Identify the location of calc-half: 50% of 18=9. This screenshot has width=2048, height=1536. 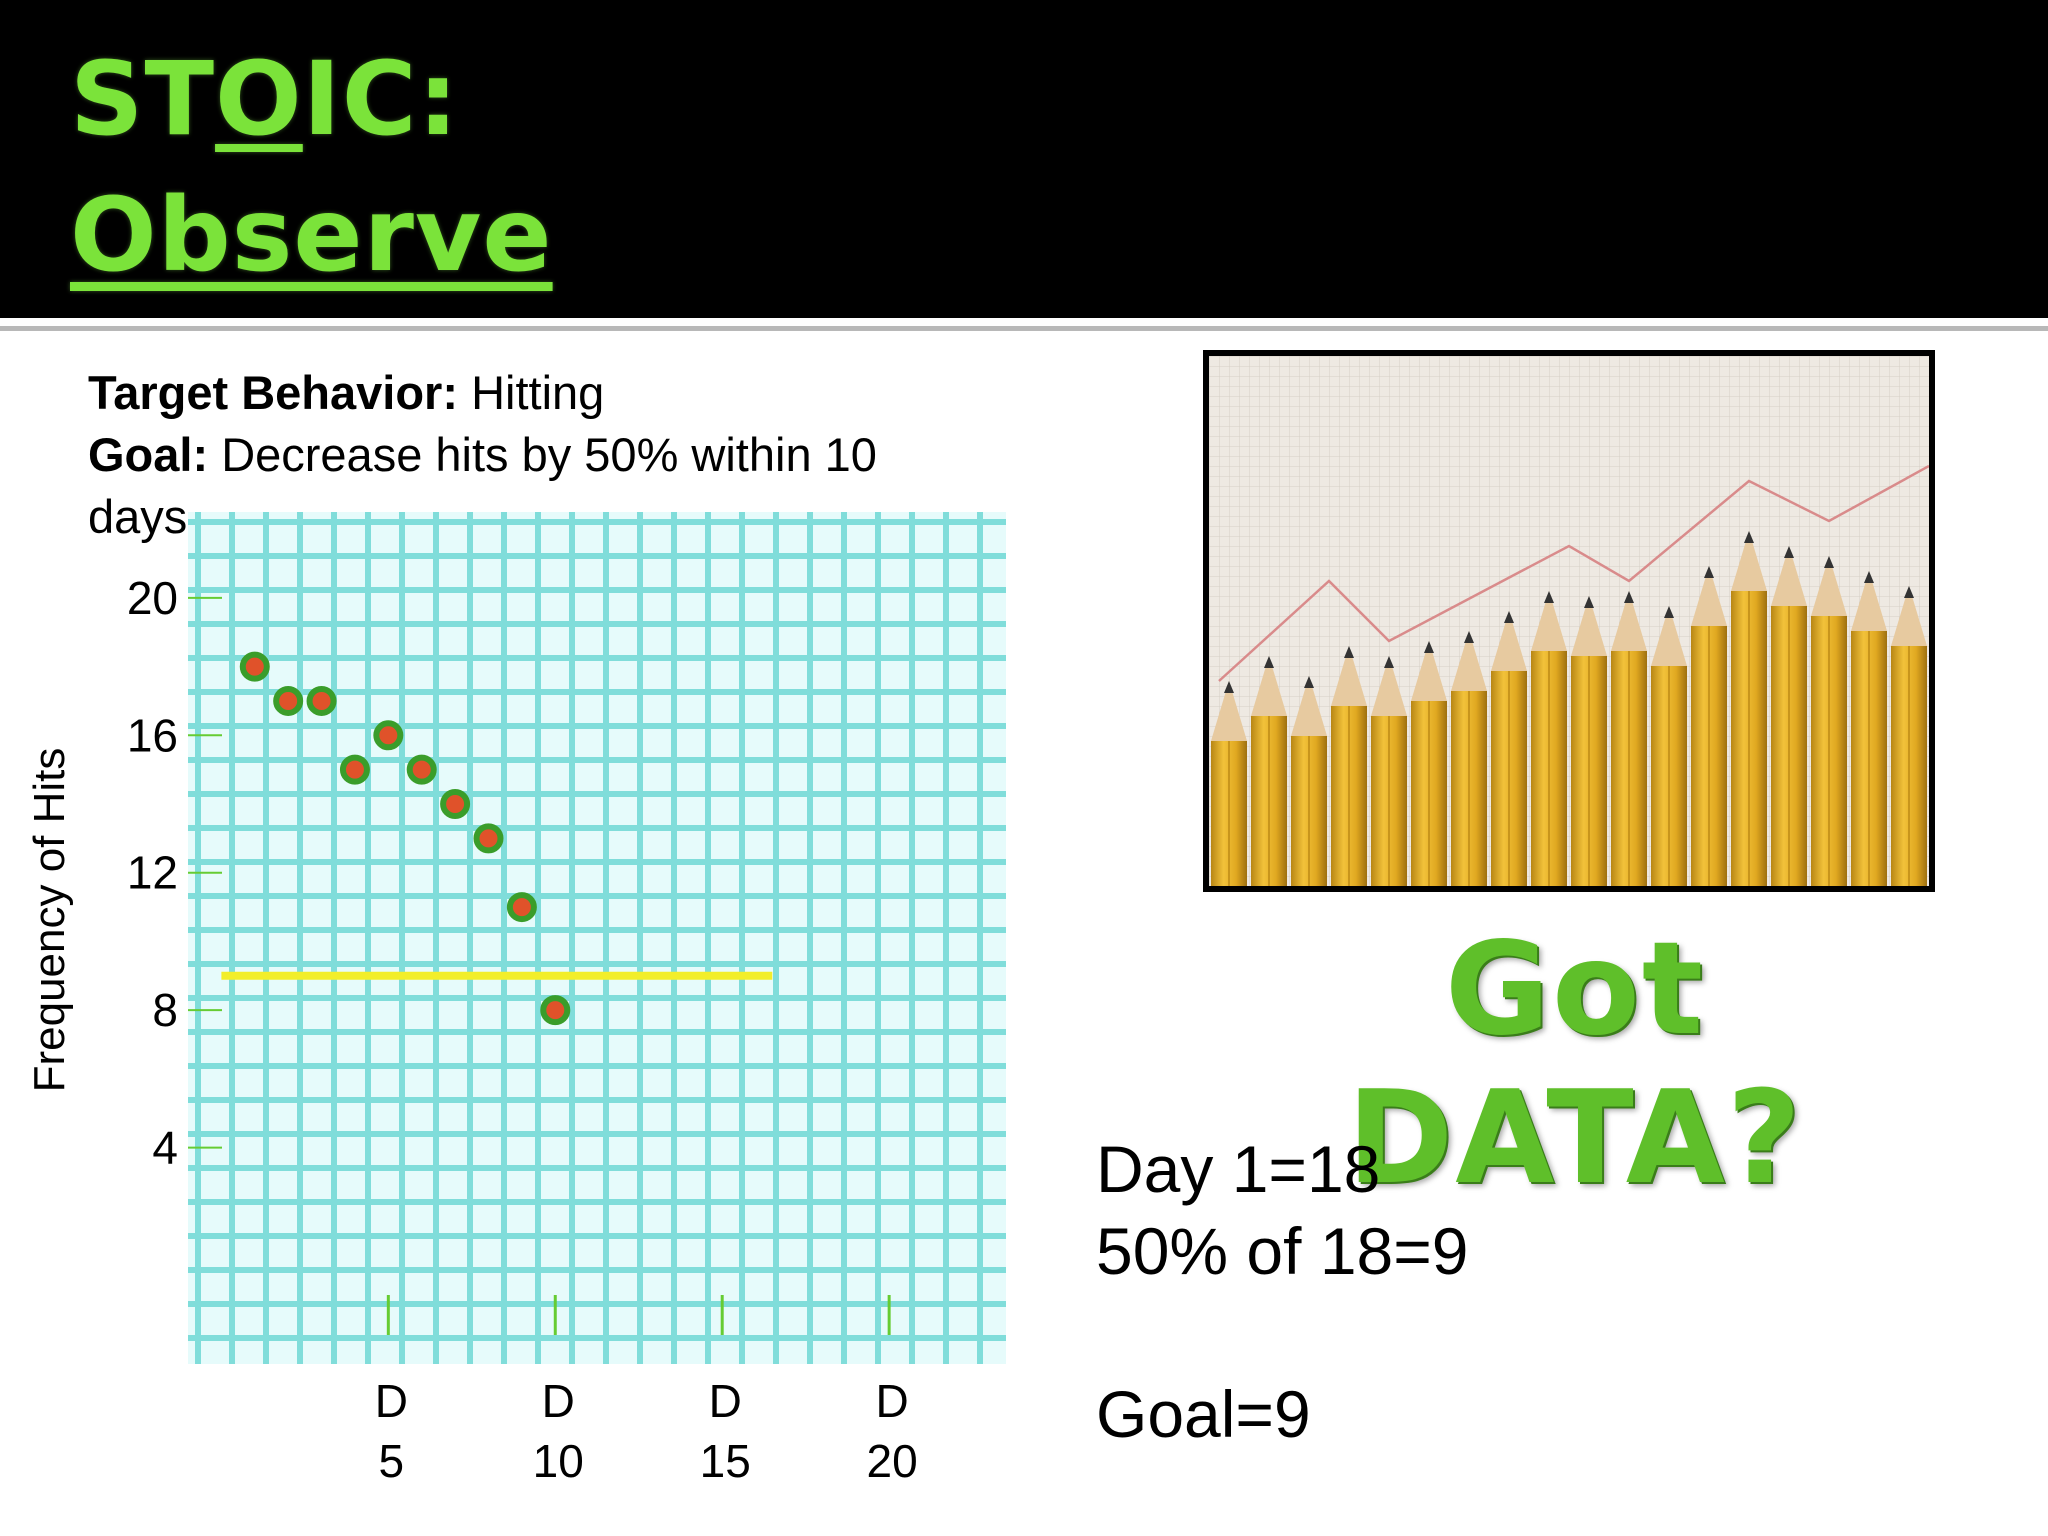
(1282, 1251).